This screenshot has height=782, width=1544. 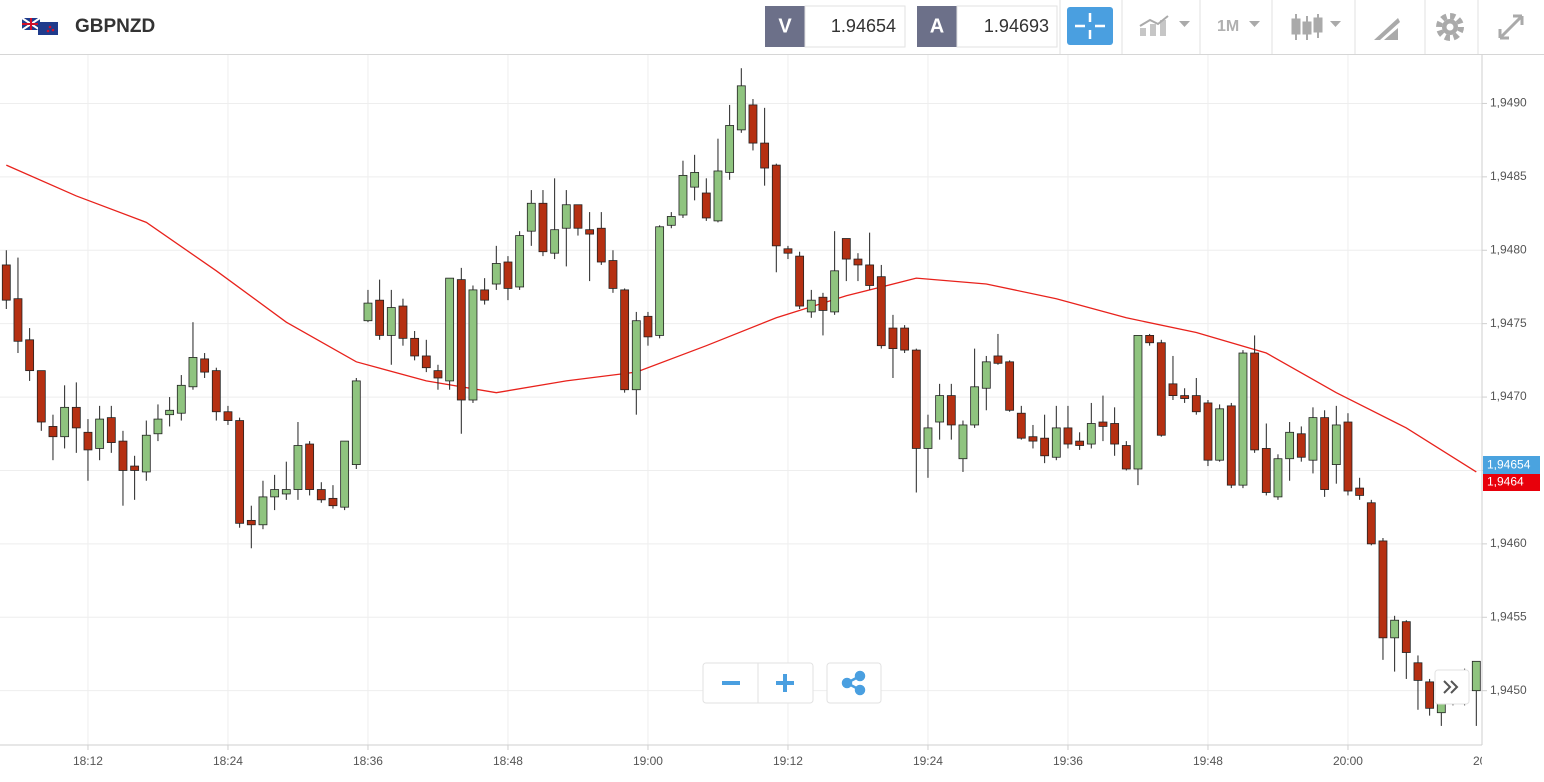 What do you see at coordinates (1508, 323) in the screenshot?
I see `y-tick-label: 1,9475` at bounding box center [1508, 323].